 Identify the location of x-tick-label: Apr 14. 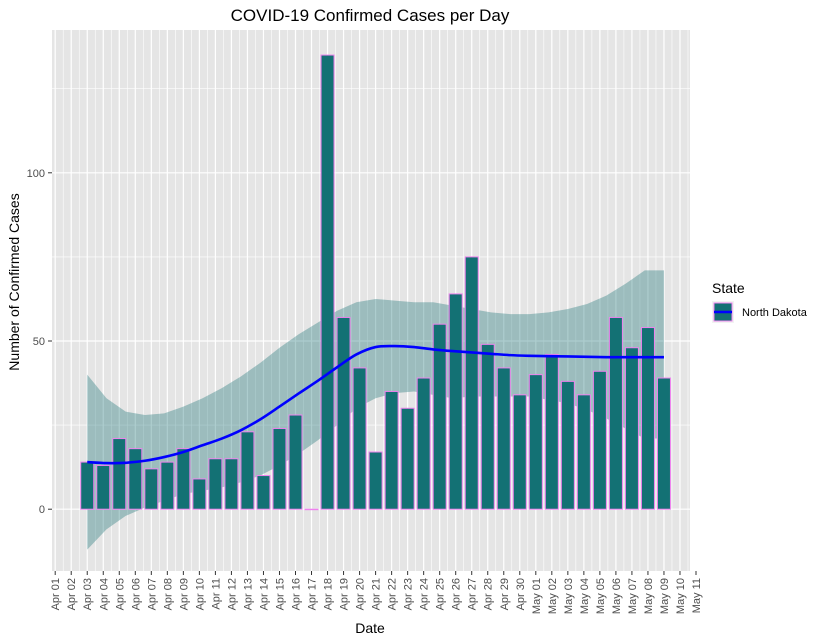
(264, 594).